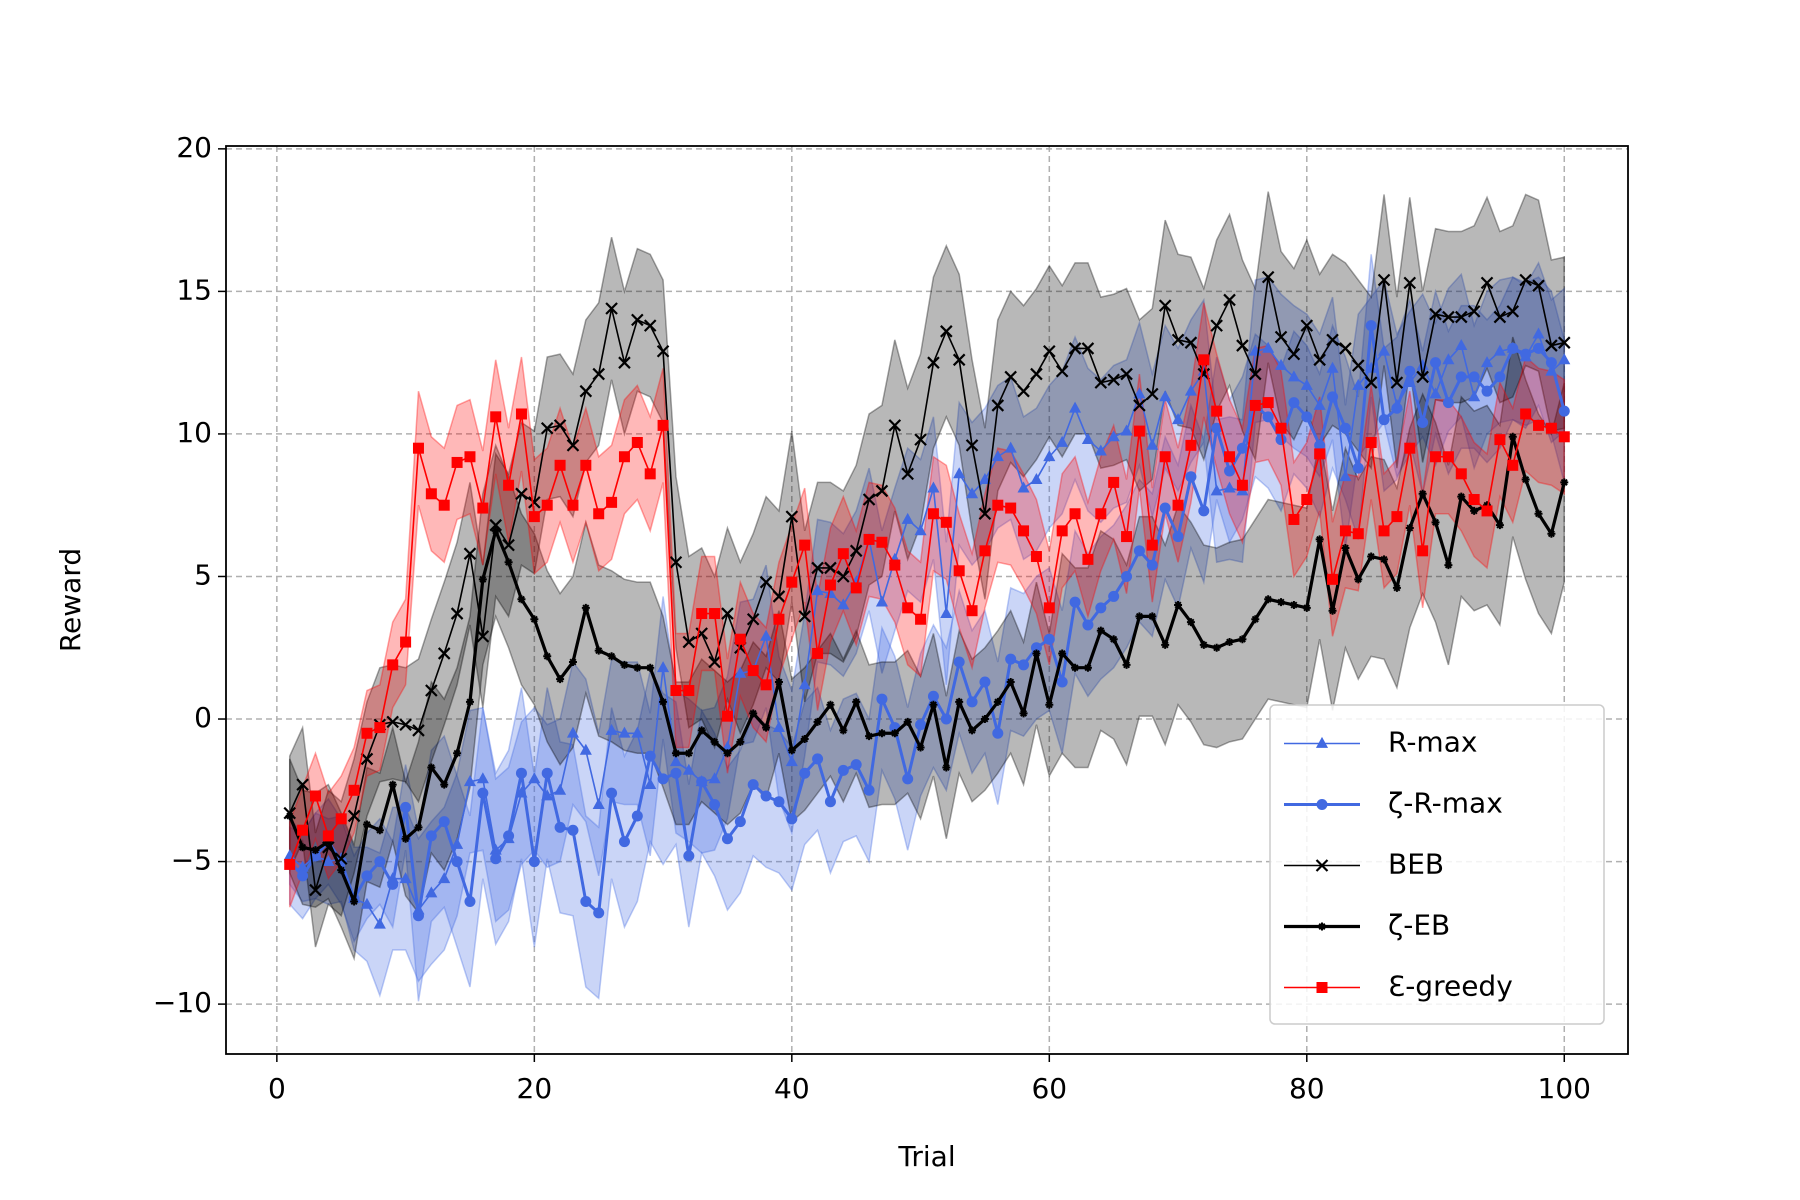 Image resolution: width=1800 pixels, height=1200 pixels. What do you see at coordinates (1437, 864) in the screenshot?
I see `legend: R-max ζ-R-max BEB ζ-EB Ɛ-greedy` at bounding box center [1437, 864].